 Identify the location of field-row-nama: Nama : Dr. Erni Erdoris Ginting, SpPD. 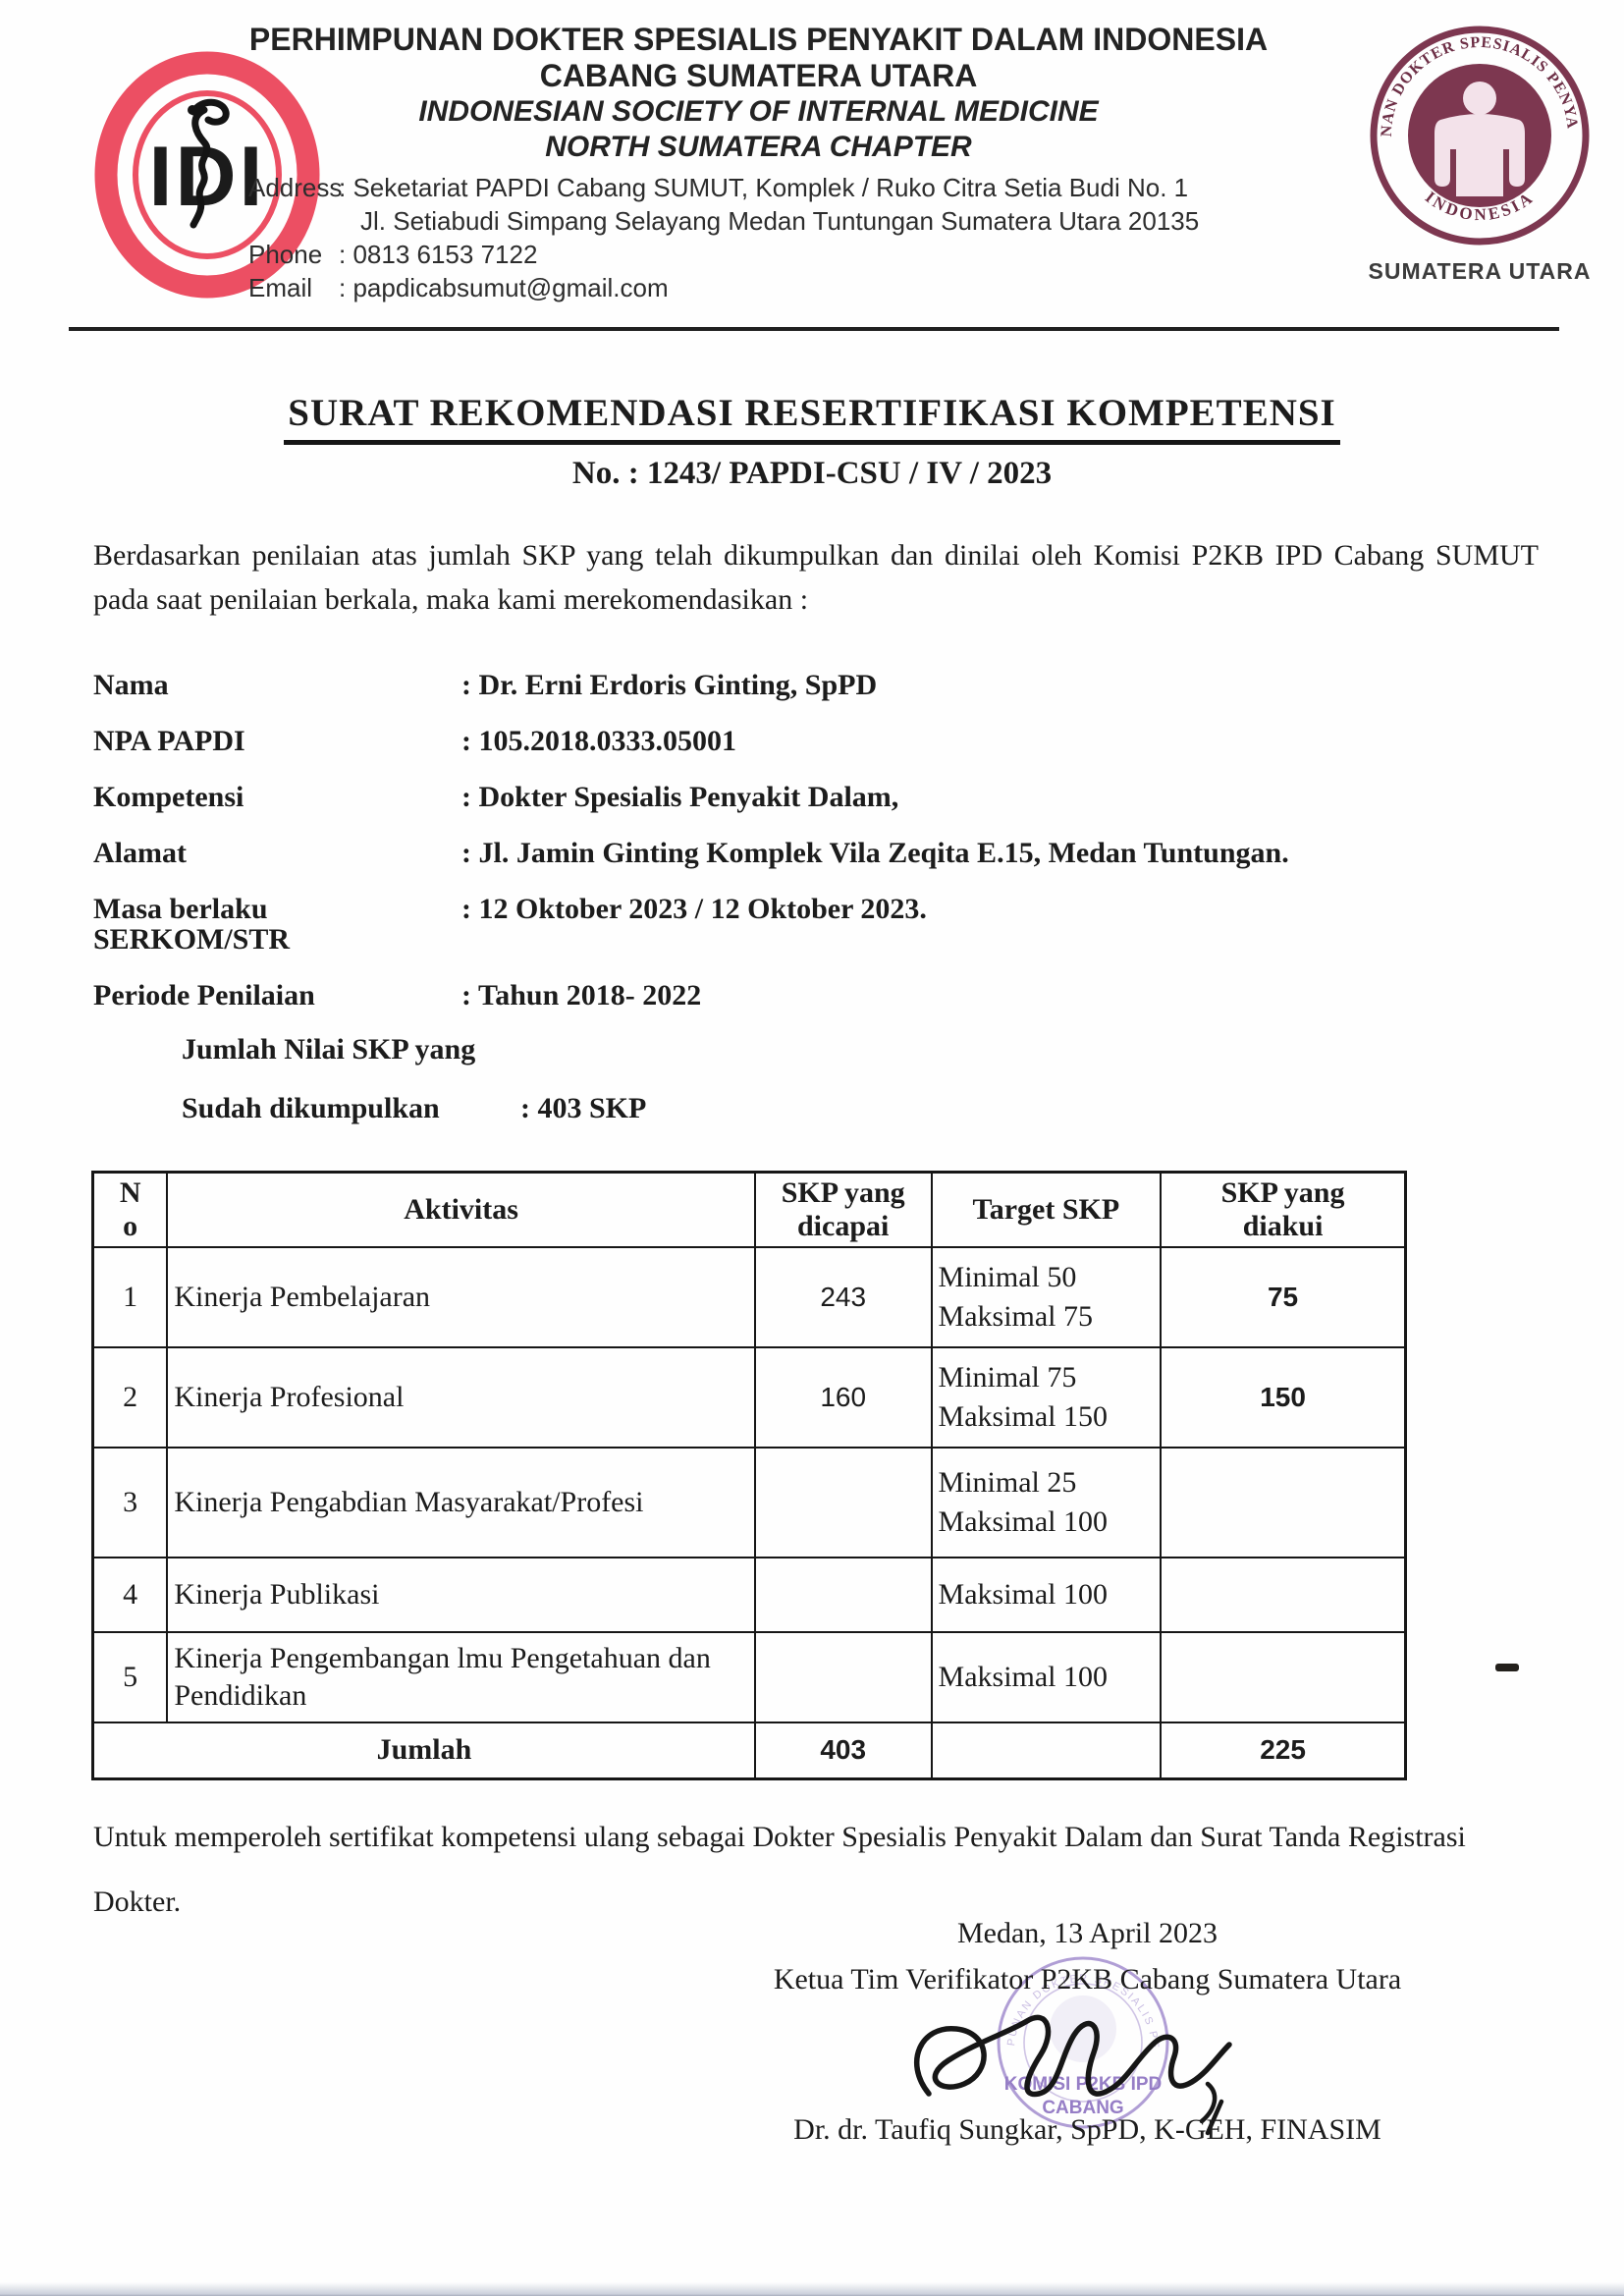
(816, 685).